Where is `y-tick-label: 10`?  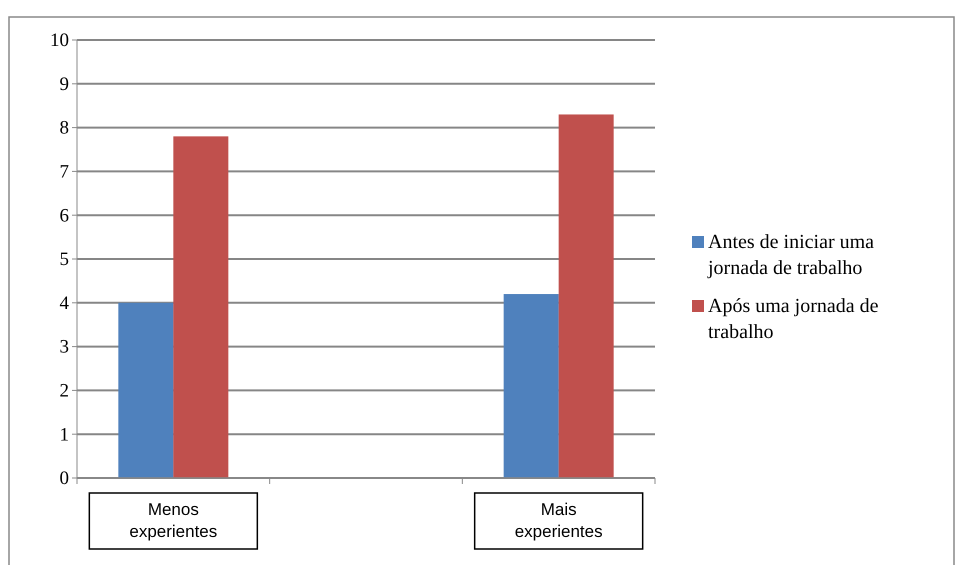
y-tick-label: 10 is located at coordinates (59, 41).